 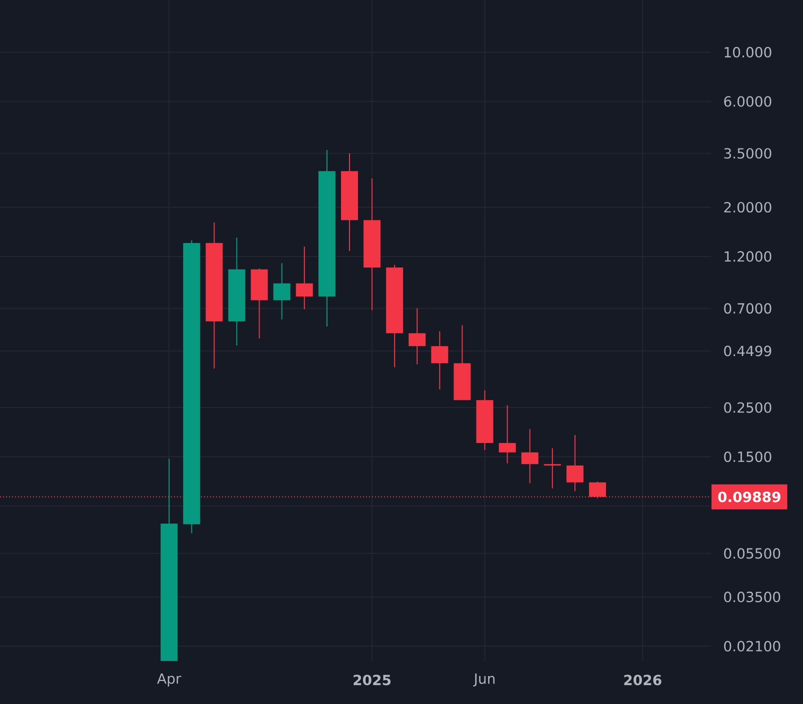 What do you see at coordinates (372, 680) in the screenshot?
I see `x-tick-label: 2025` at bounding box center [372, 680].